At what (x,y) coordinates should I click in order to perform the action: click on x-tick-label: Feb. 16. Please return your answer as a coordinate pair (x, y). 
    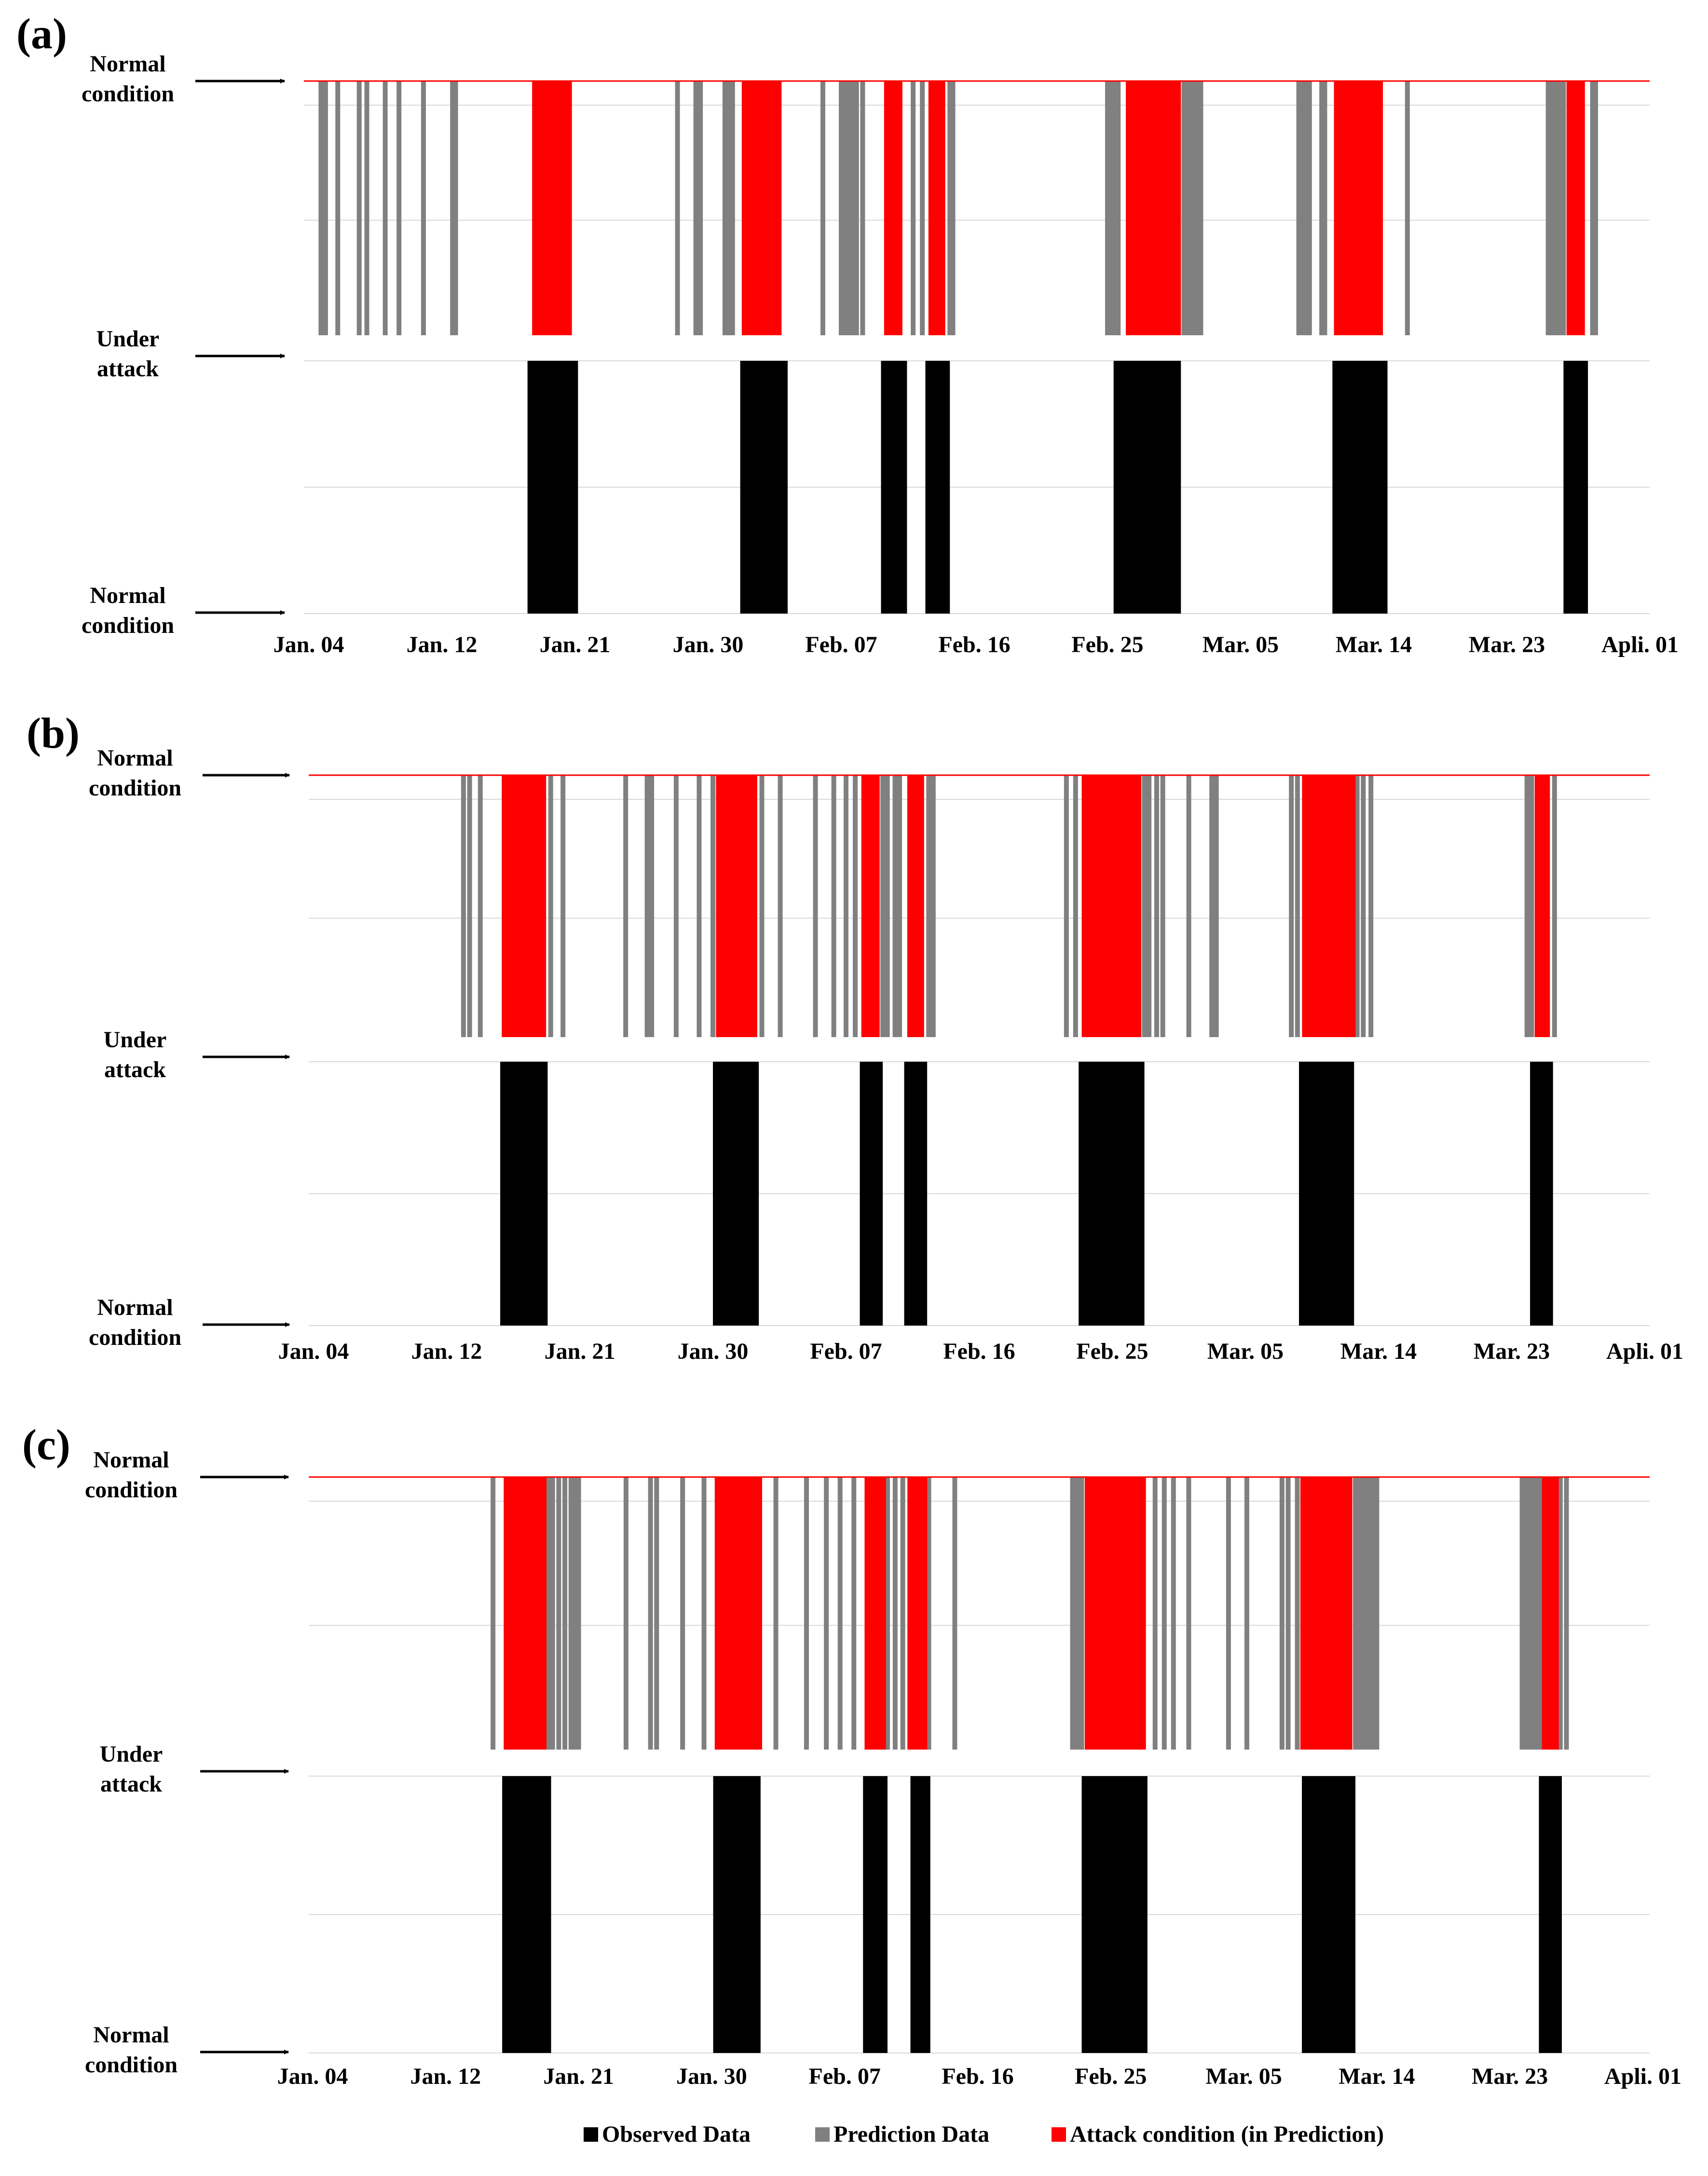
    Looking at the image, I should click on (974, 644).